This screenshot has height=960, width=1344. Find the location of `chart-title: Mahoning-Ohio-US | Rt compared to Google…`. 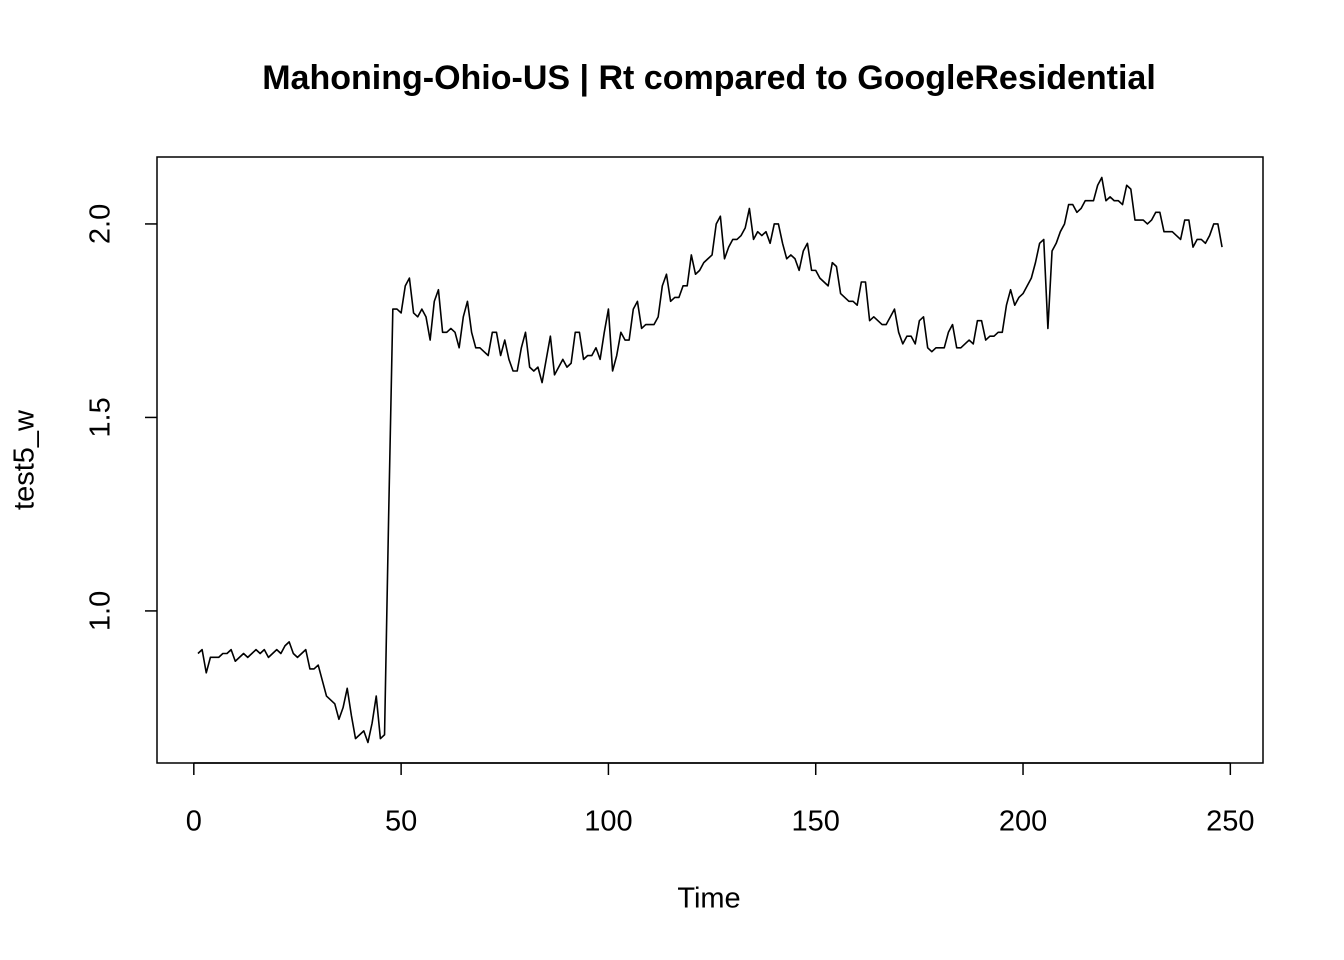

chart-title: Mahoning-Ohio-US | Rt compared to Google… is located at coordinates (709, 78).